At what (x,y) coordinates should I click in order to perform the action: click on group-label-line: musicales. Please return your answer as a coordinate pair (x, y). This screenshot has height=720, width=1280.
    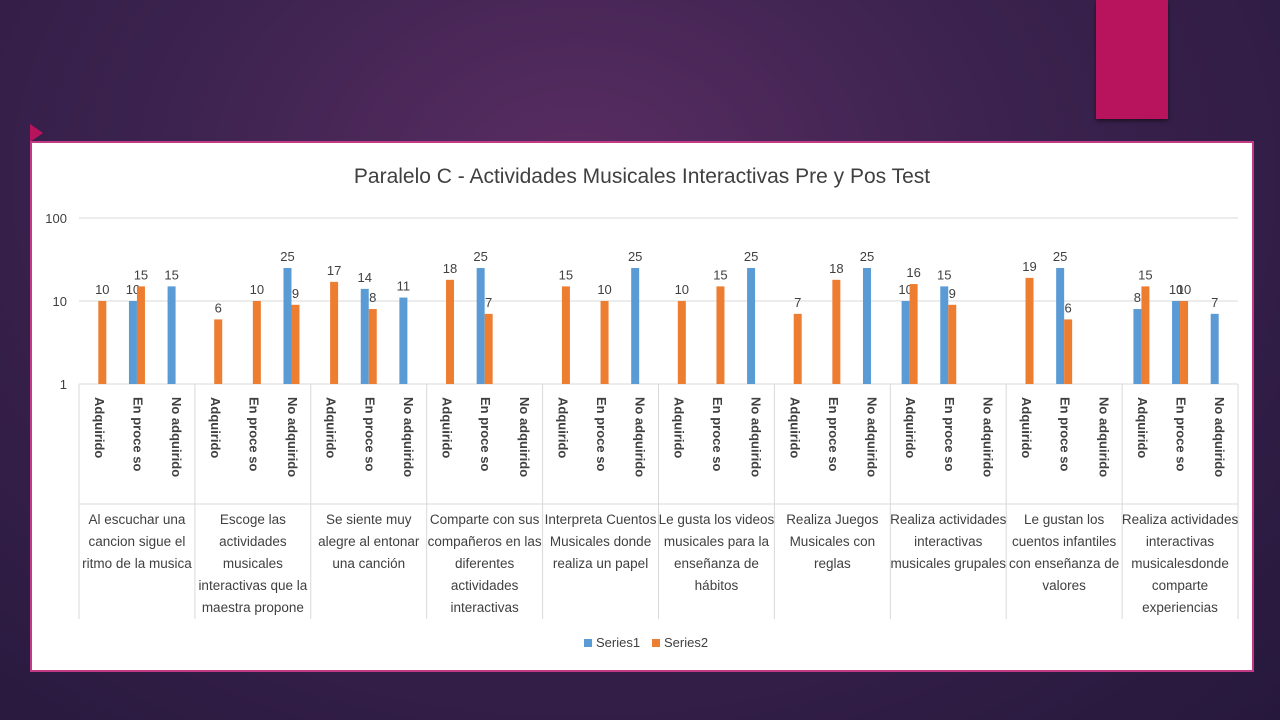
    Looking at the image, I should click on (253, 563).